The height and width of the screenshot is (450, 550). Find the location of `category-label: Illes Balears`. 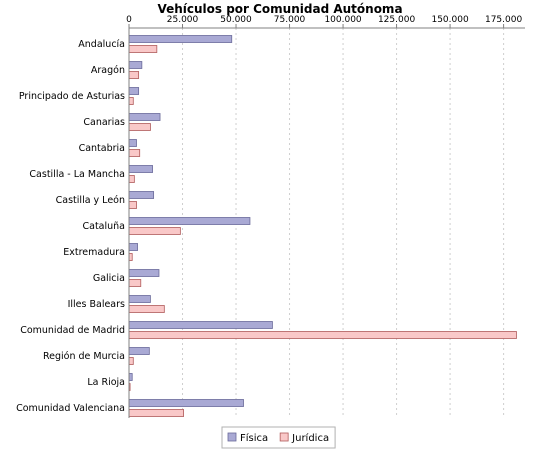

category-label: Illes Balears is located at coordinates (96, 304).